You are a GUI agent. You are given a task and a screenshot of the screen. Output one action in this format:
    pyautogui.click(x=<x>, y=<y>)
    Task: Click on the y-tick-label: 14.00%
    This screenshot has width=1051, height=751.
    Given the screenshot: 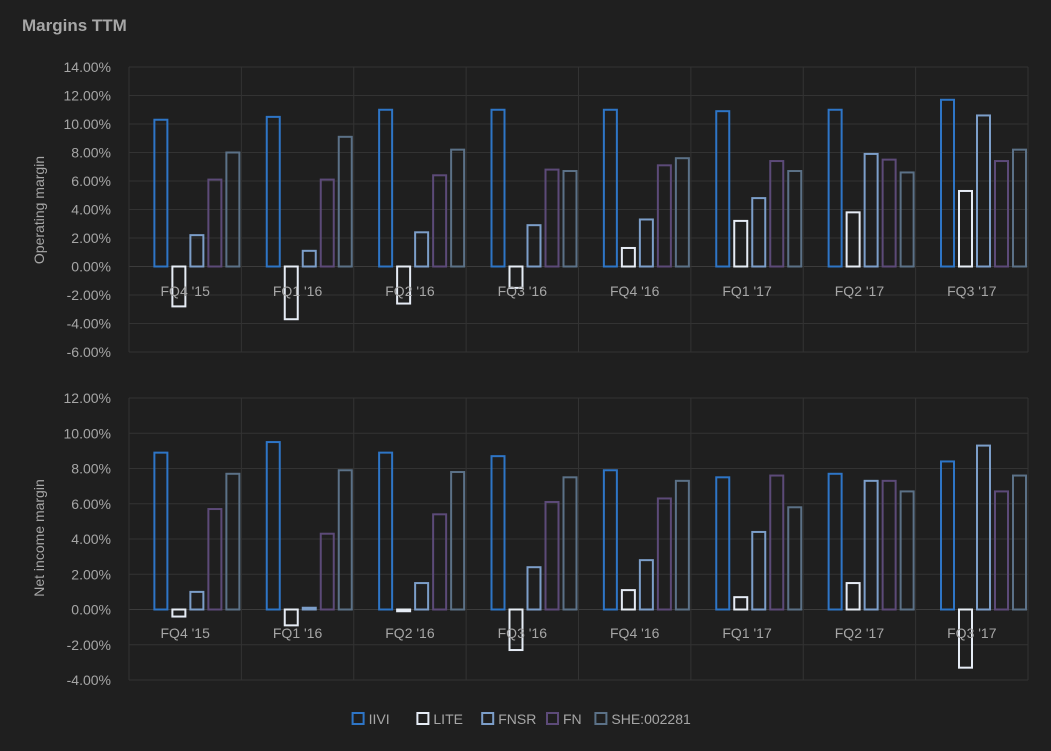 What is the action you would take?
    pyautogui.click(x=87, y=67)
    